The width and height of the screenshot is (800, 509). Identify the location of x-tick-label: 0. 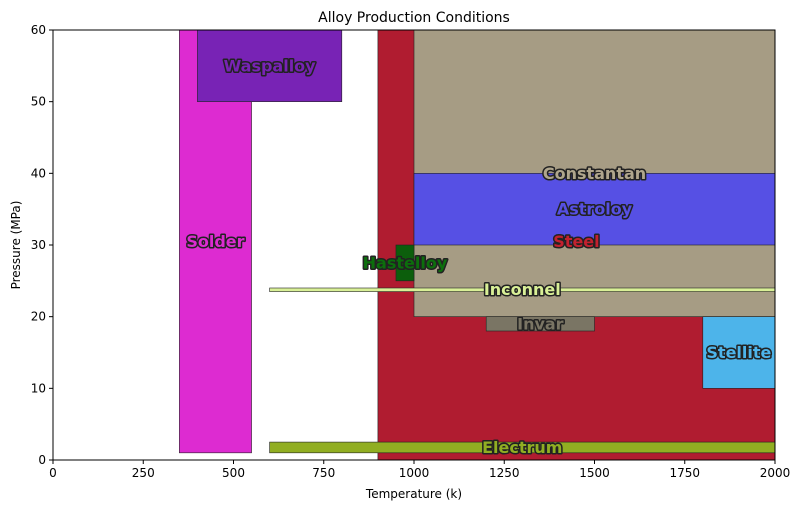
(53, 473).